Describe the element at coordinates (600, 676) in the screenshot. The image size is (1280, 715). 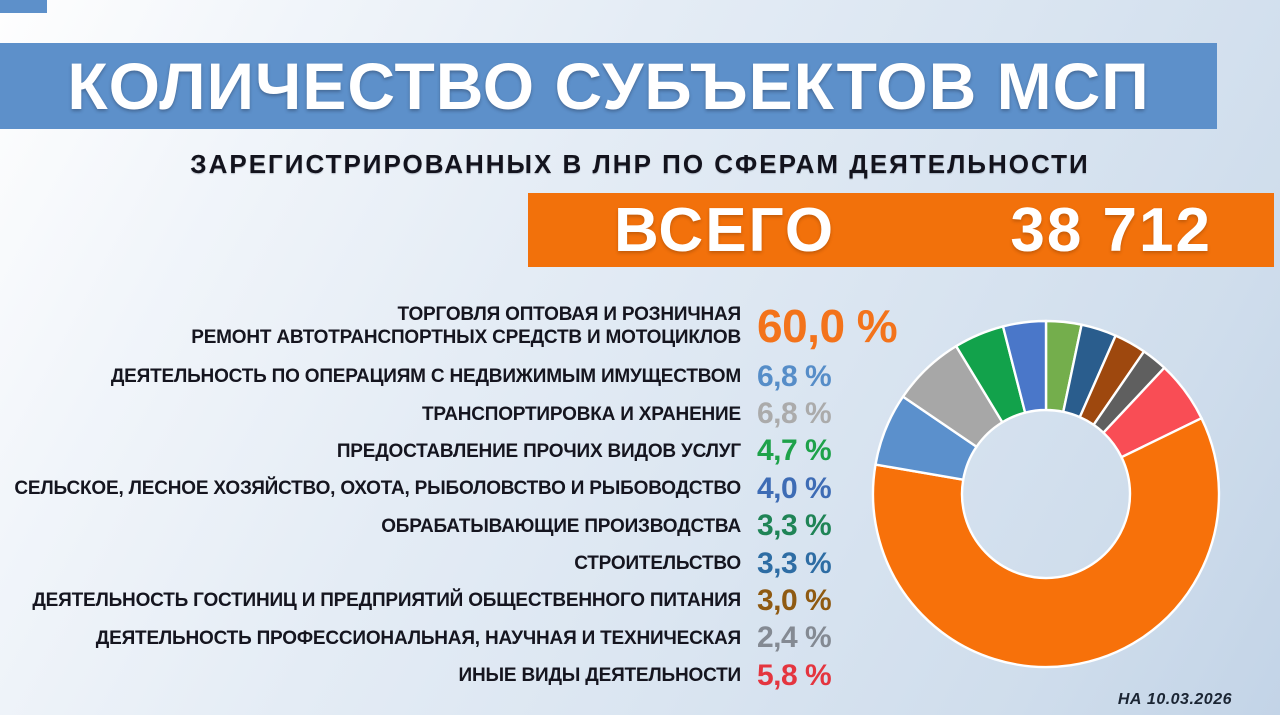
I see `legend-row-label: ИНЫЕ ВИДЫ ДЕЯТЕЛЬНОСТИ` at that location.